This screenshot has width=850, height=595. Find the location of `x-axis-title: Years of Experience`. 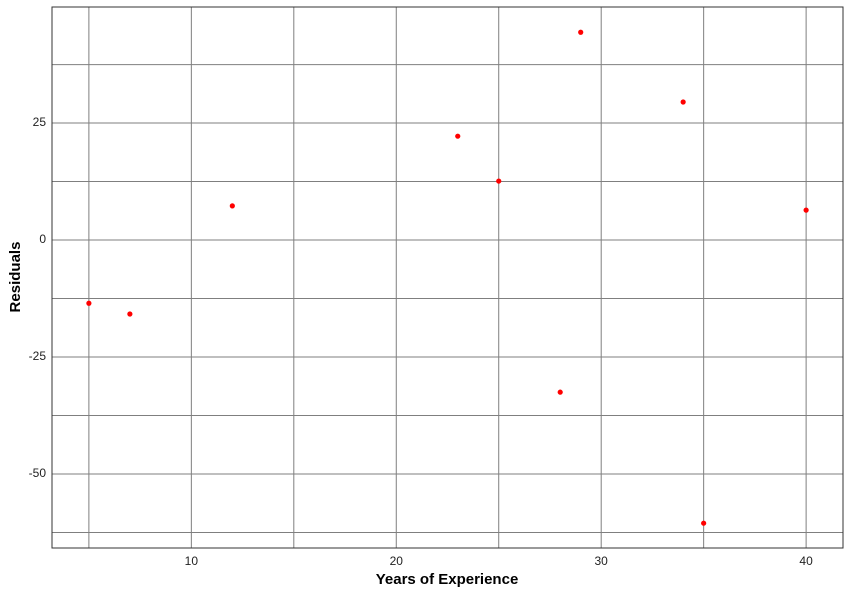

x-axis-title: Years of Experience is located at coordinates (447, 579).